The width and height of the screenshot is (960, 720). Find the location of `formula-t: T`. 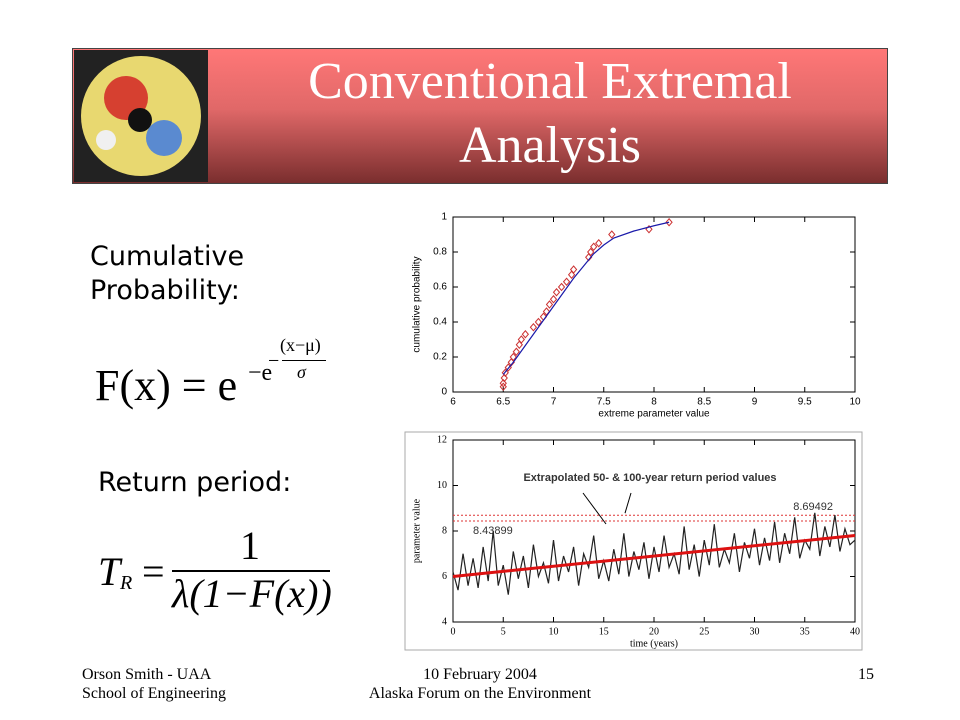

formula-t: T is located at coordinates (109, 571).